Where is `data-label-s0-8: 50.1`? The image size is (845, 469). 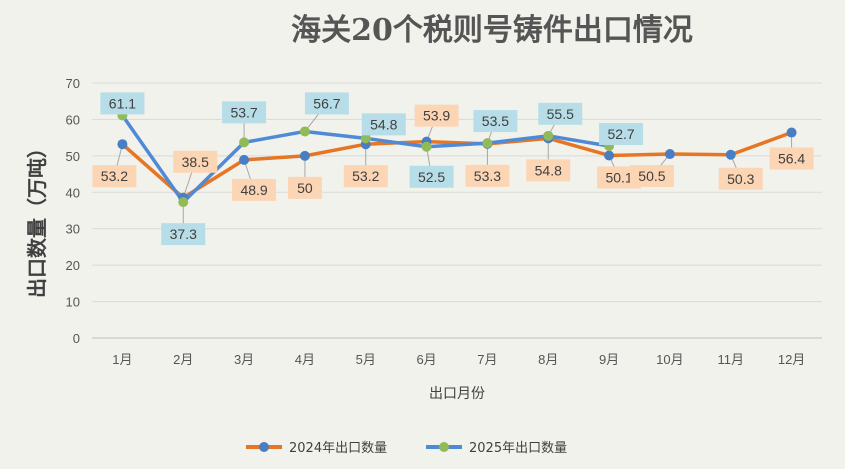
data-label-s0-8: 50.1 is located at coordinates (618, 177).